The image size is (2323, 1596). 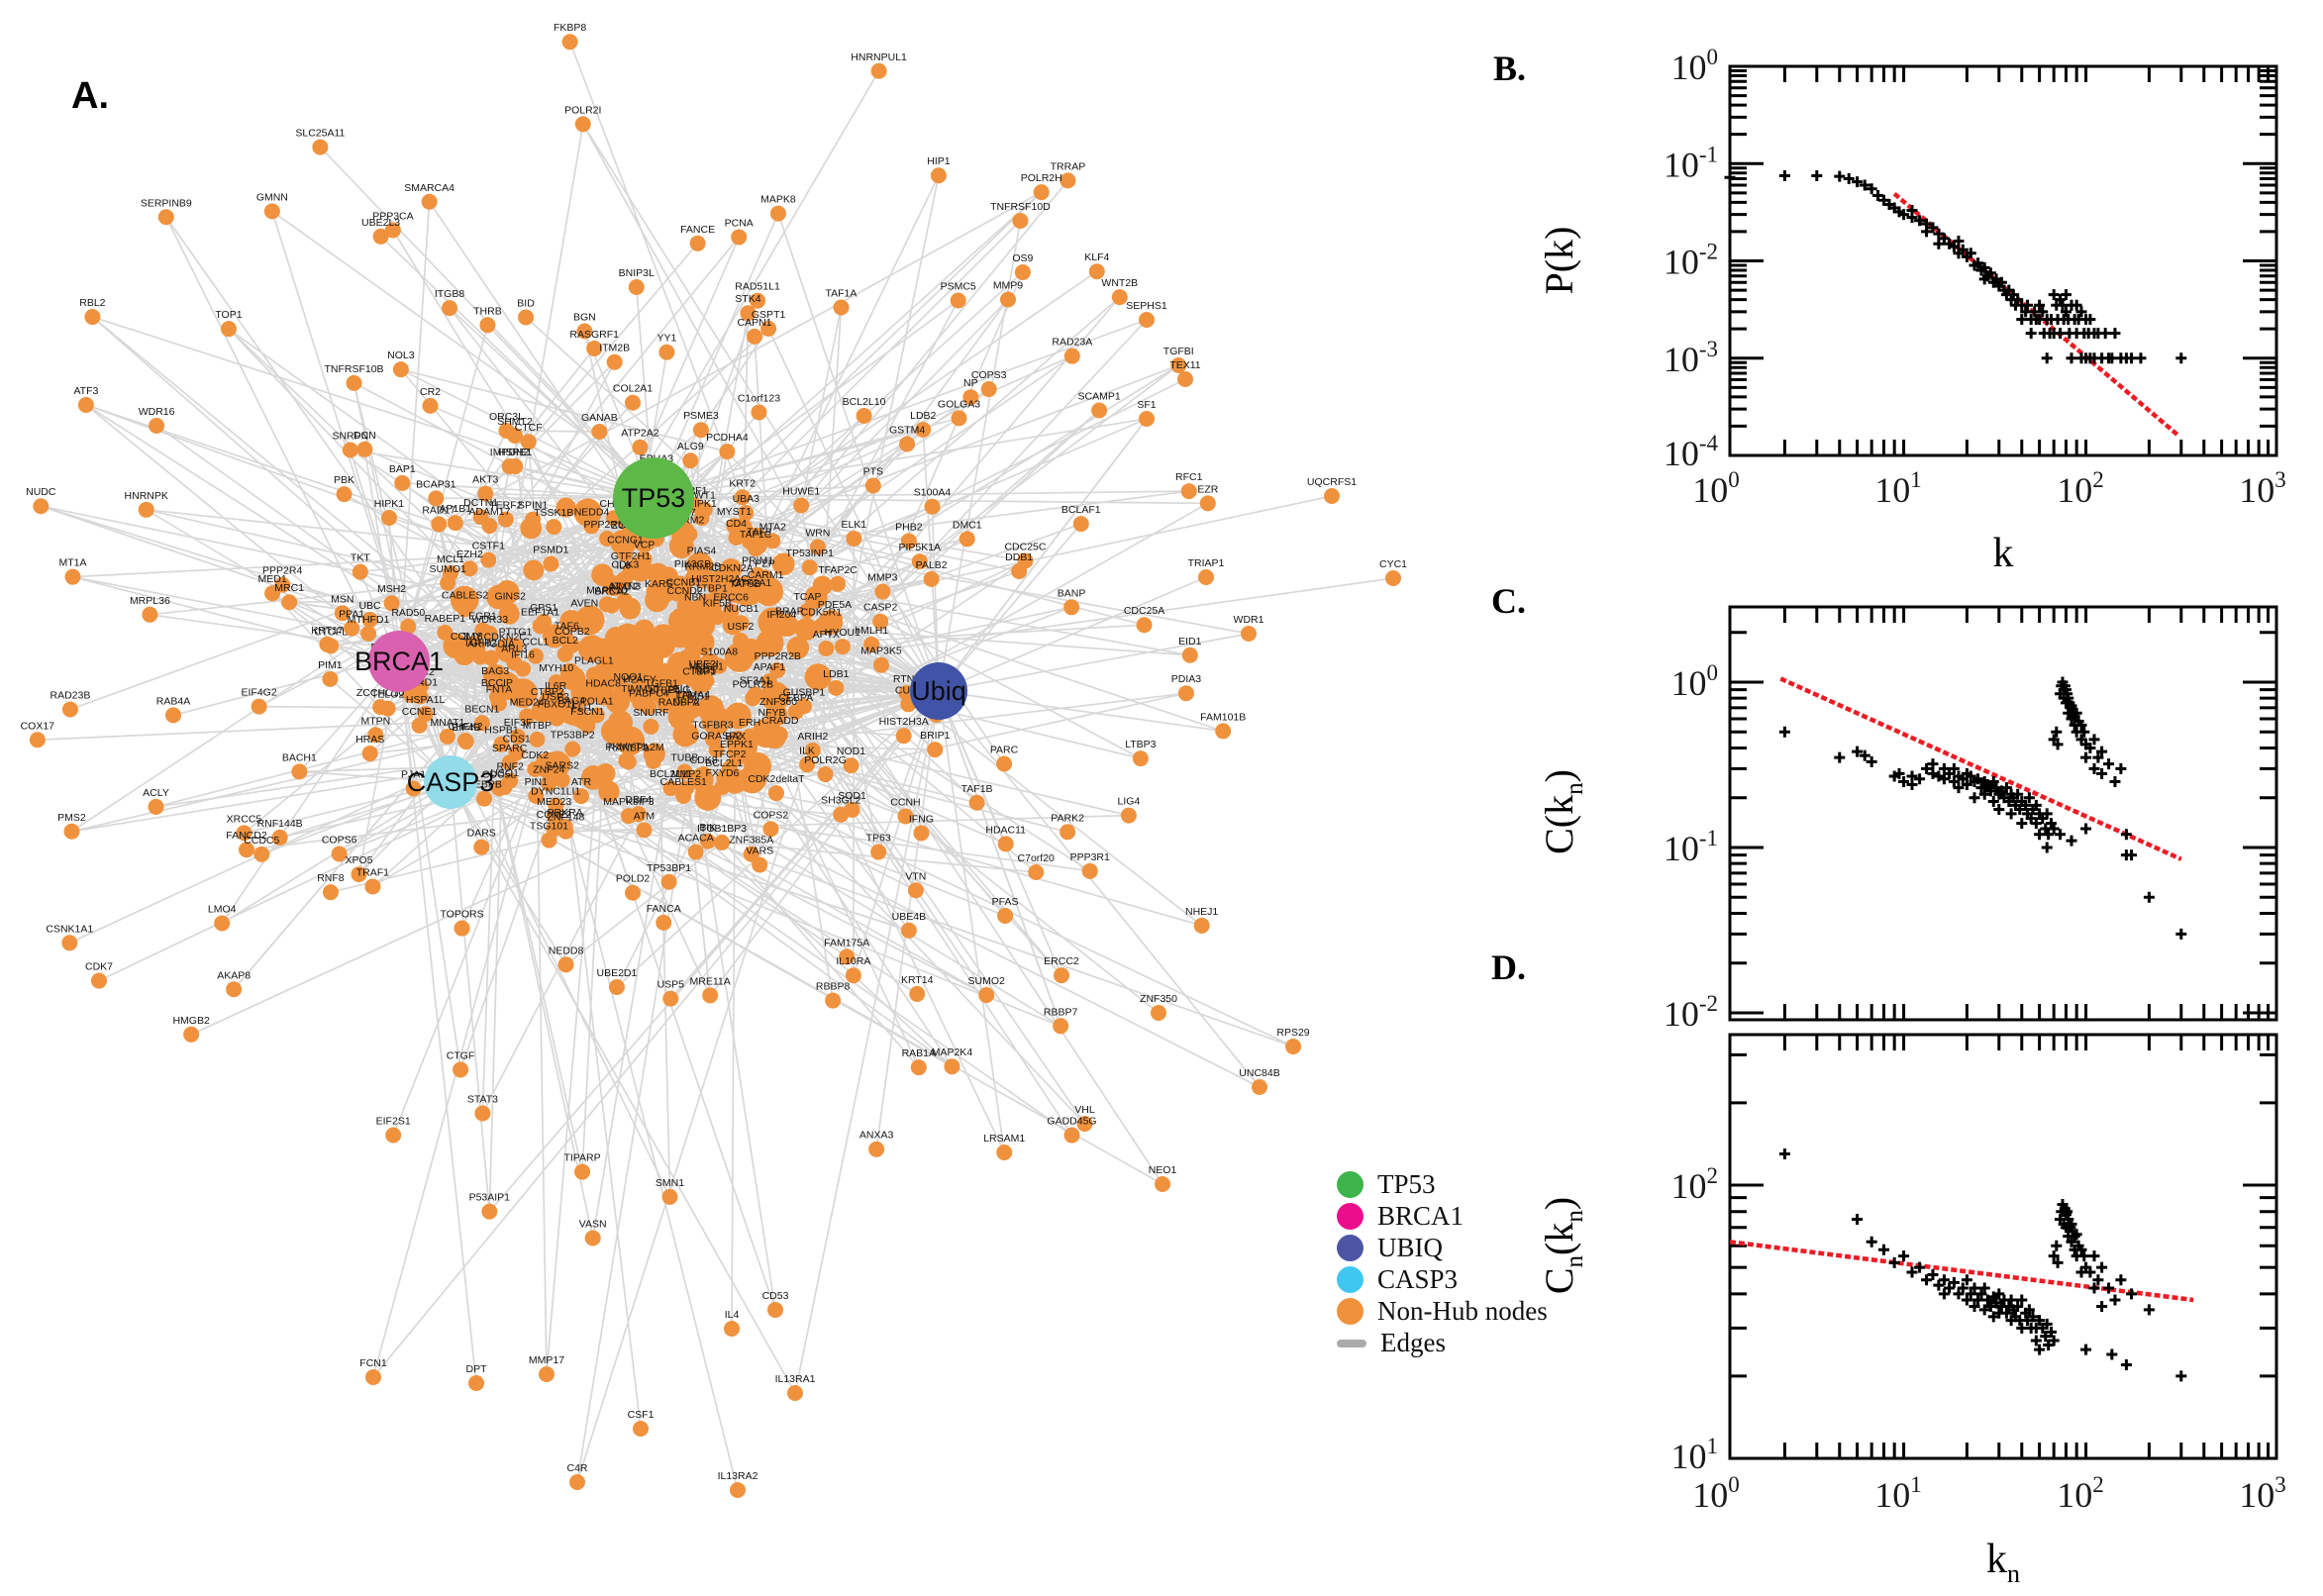 What do you see at coordinates (448, 723) in the screenshot?
I see `svg-text: MNAT1` at bounding box center [448, 723].